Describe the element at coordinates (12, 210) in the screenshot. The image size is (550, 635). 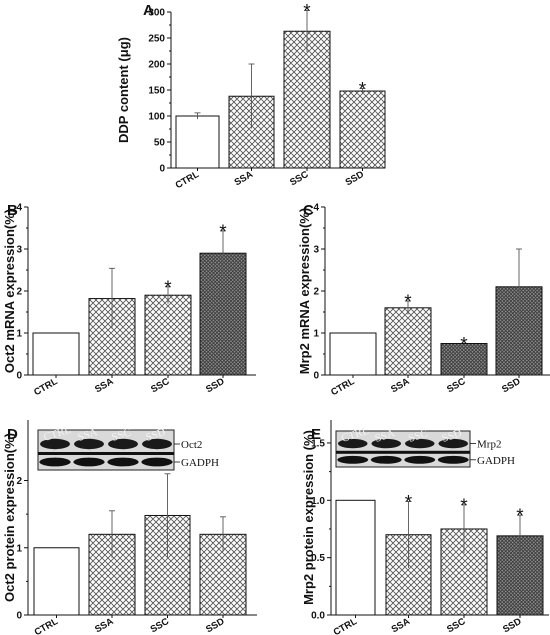
I see `panel-letter: B` at that location.